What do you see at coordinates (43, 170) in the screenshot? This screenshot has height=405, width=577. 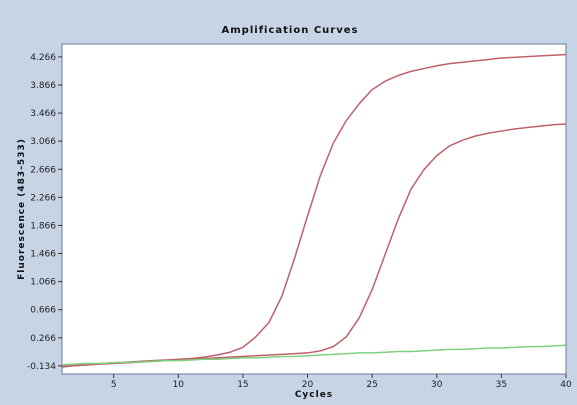 I see `y-tick-label: 2.666` at bounding box center [43, 170].